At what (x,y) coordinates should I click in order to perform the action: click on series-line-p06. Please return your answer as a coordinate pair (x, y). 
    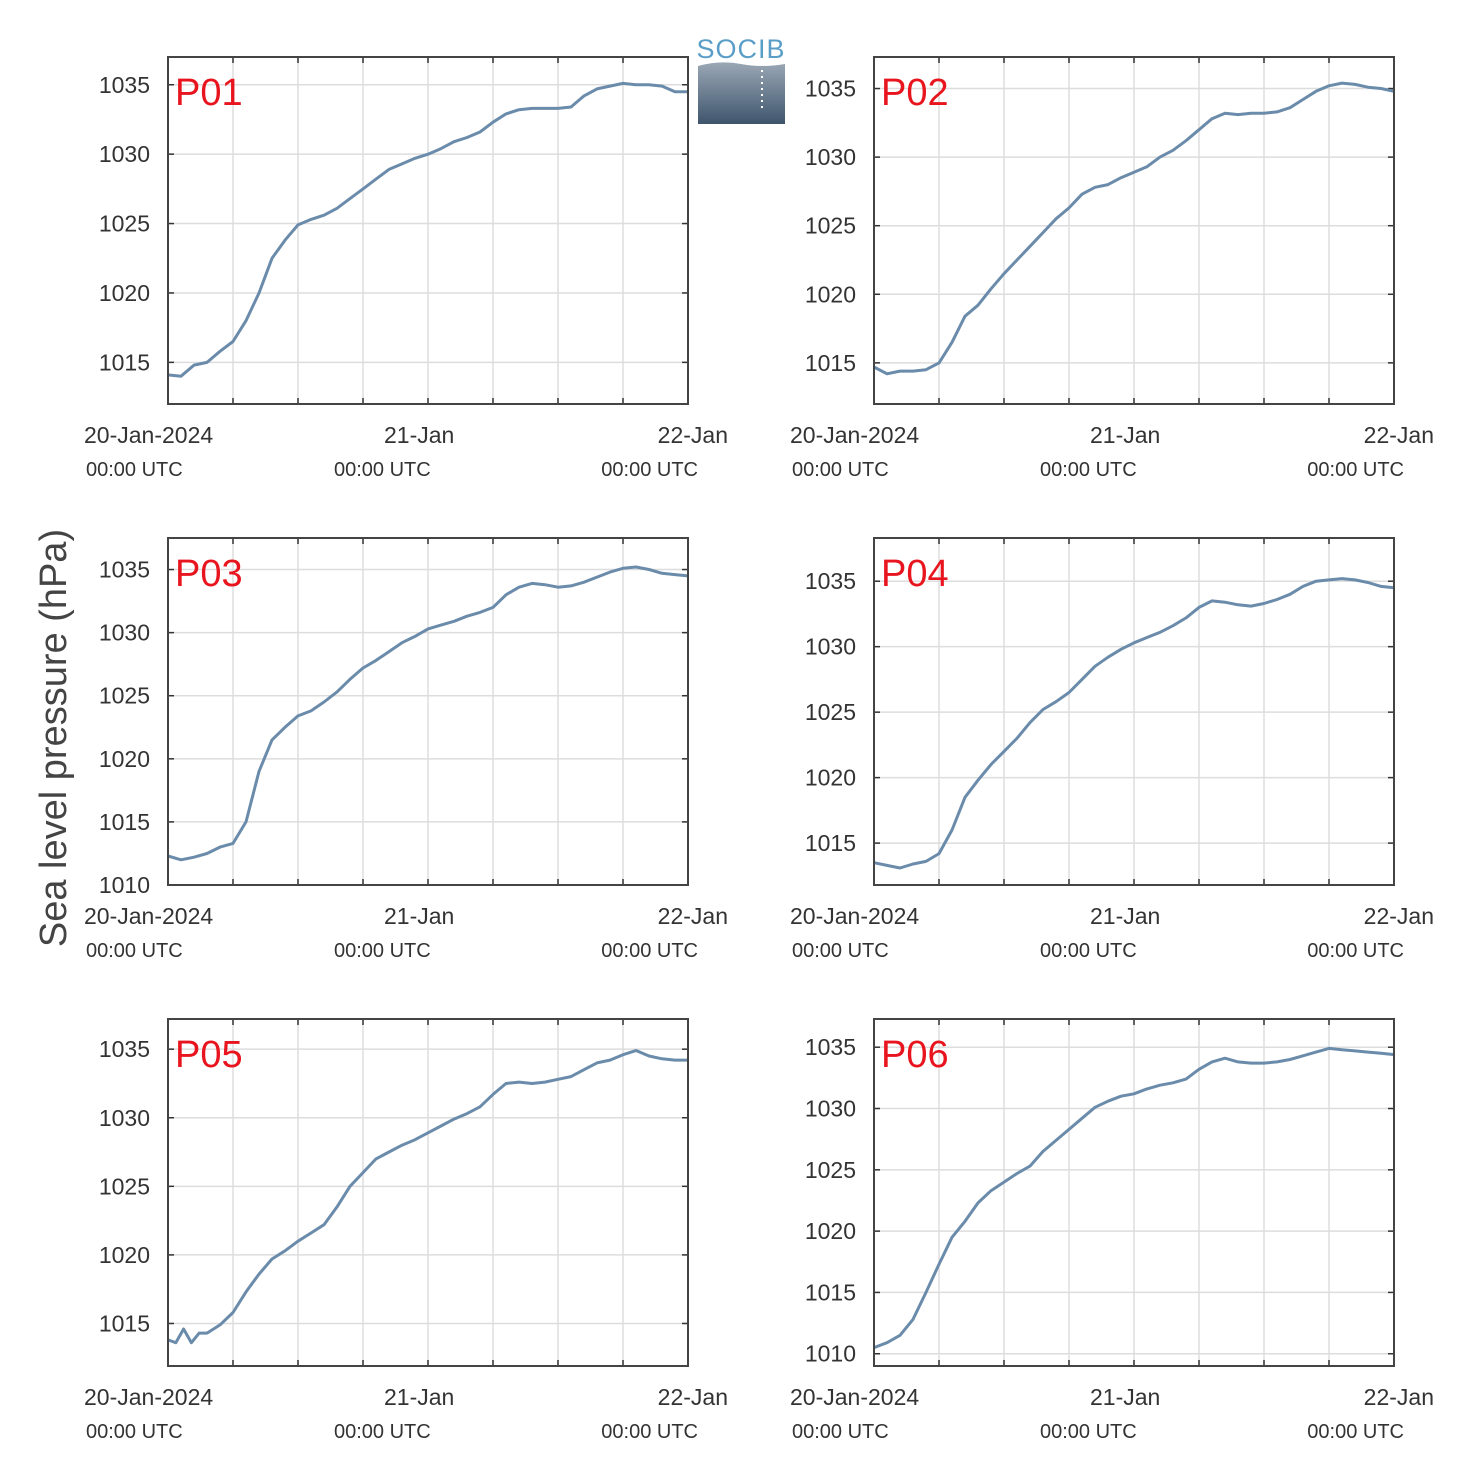
    Looking at the image, I should click on (1134, 1198).